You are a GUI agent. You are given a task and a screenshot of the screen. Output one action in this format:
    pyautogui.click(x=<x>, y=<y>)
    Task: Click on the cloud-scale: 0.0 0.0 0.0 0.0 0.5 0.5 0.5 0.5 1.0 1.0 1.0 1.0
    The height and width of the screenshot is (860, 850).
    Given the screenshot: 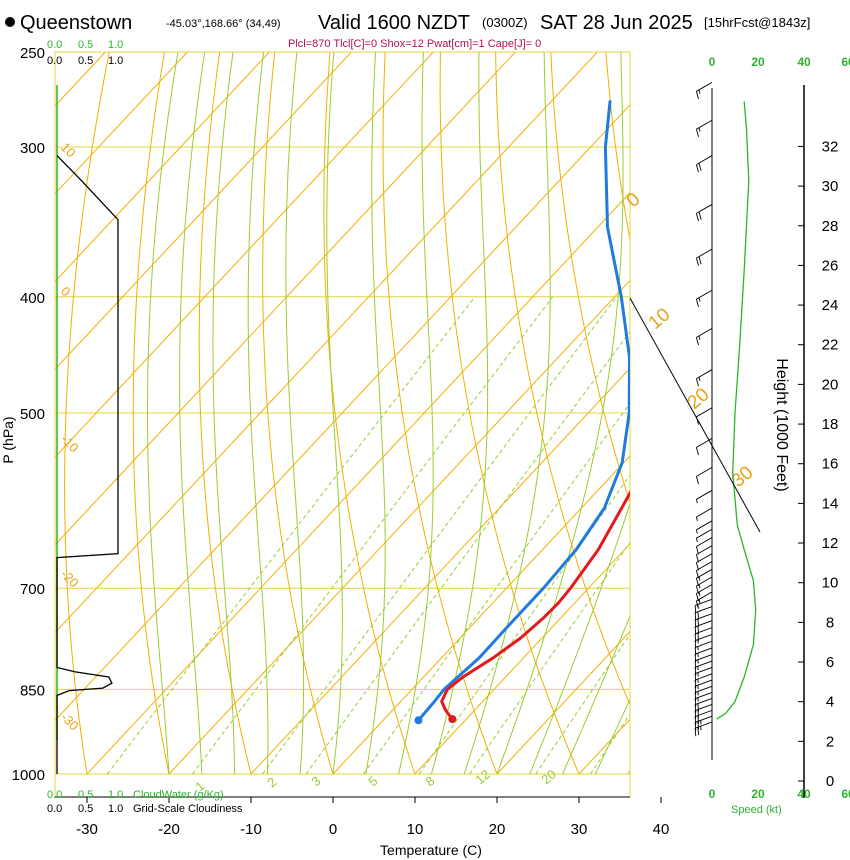 What is the action you would take?
    pyautogui.click(x=85, y=427)
    